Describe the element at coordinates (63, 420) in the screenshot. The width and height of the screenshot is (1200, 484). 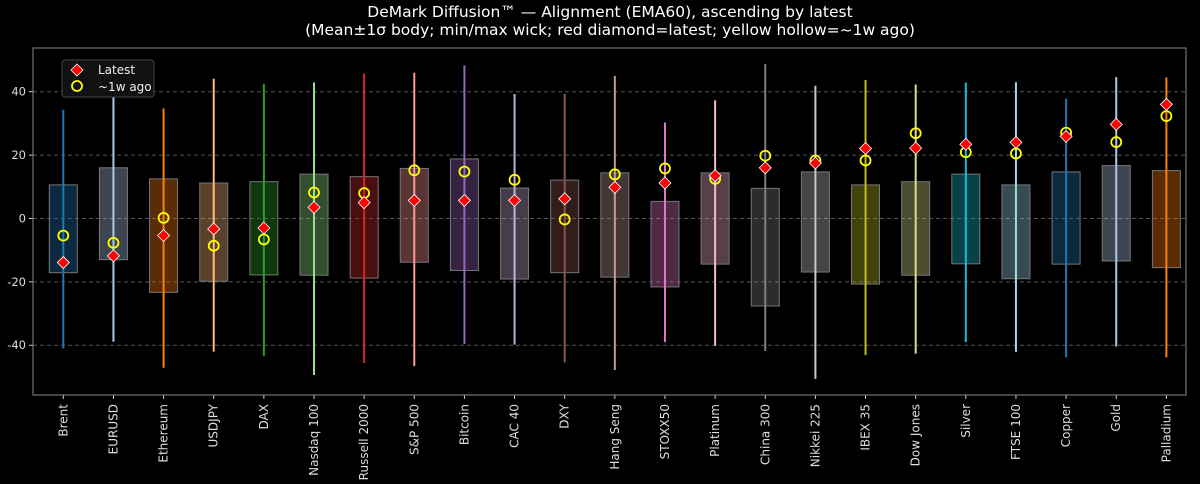
I see `x-tick-label: Brent` at that location.